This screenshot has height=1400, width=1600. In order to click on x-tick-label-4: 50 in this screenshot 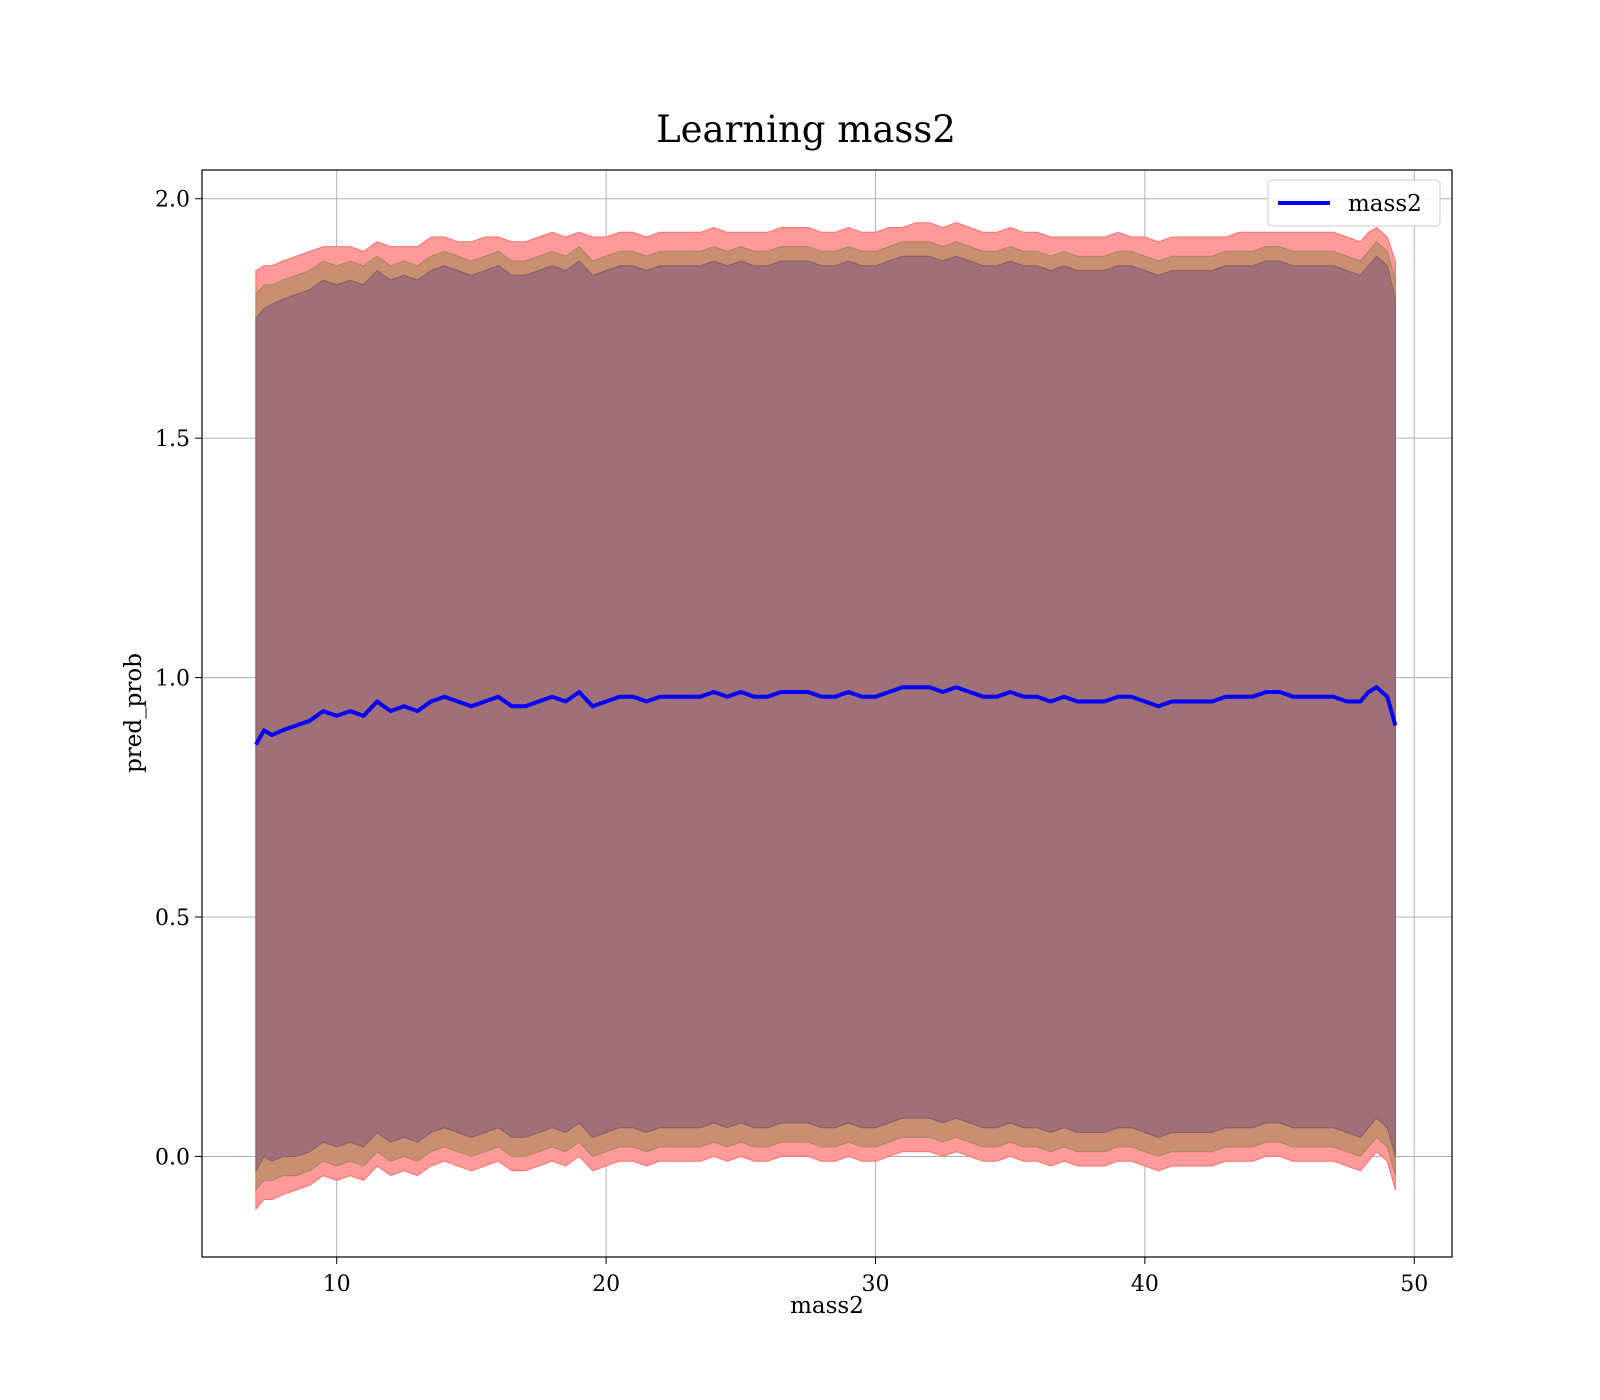, I will do `click(1414, 1284)`.